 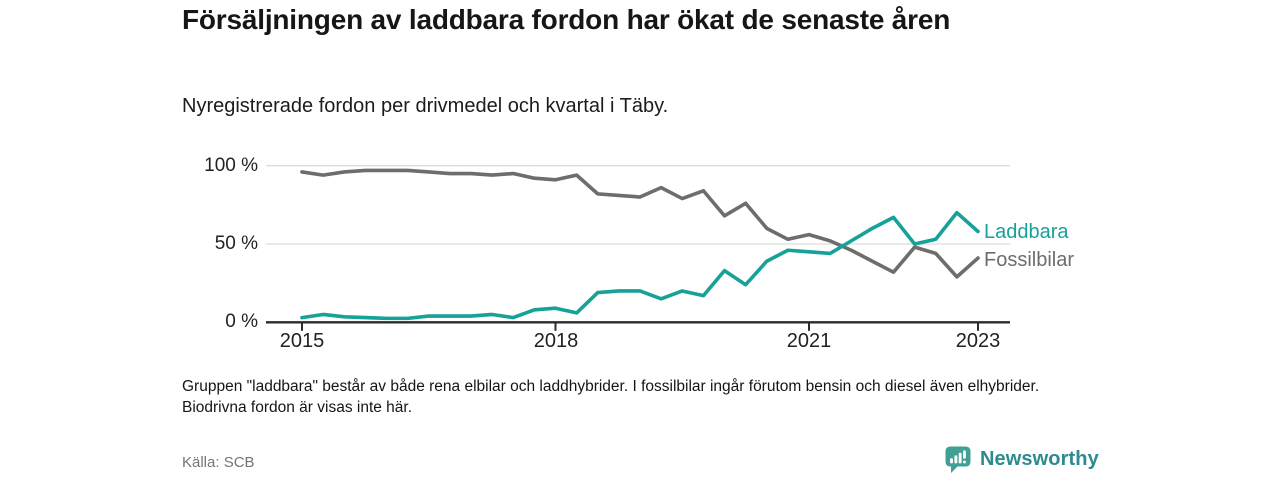 I want to click on y-tick-label-100: 100 %, so click(x=231, y=165).